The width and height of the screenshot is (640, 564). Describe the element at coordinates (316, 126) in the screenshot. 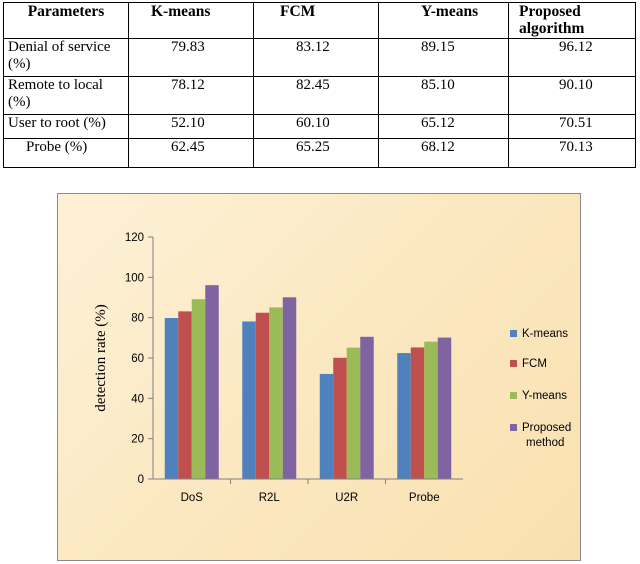

I see `cell-value: 60.10` at that location.